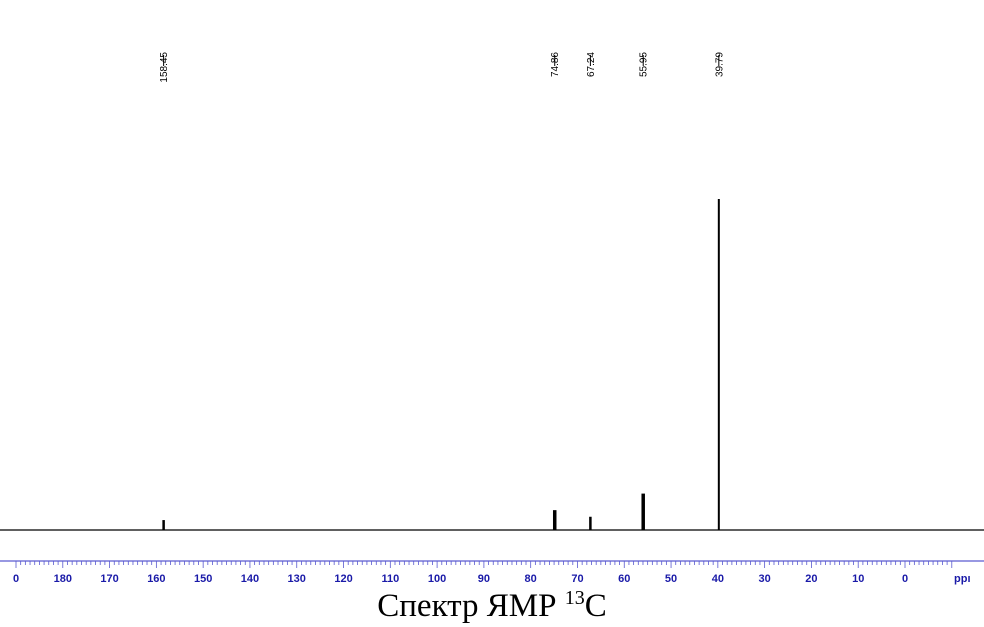 The height and width of the screenshot is (627, 984). Describe the element at coordinates (531, 579) in the screenshot. I see `x-tick-label: 80` at that location.